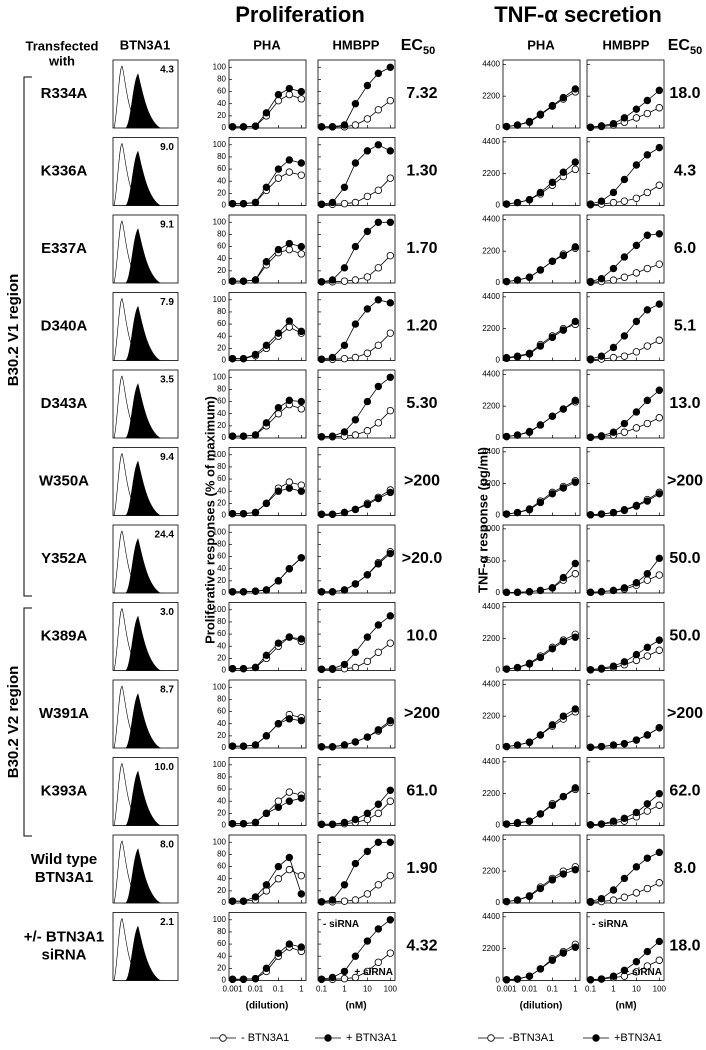  Describe the element at coordinates (685, 868) in the screenshot. I see `ec50-value: 8.0` at that location.